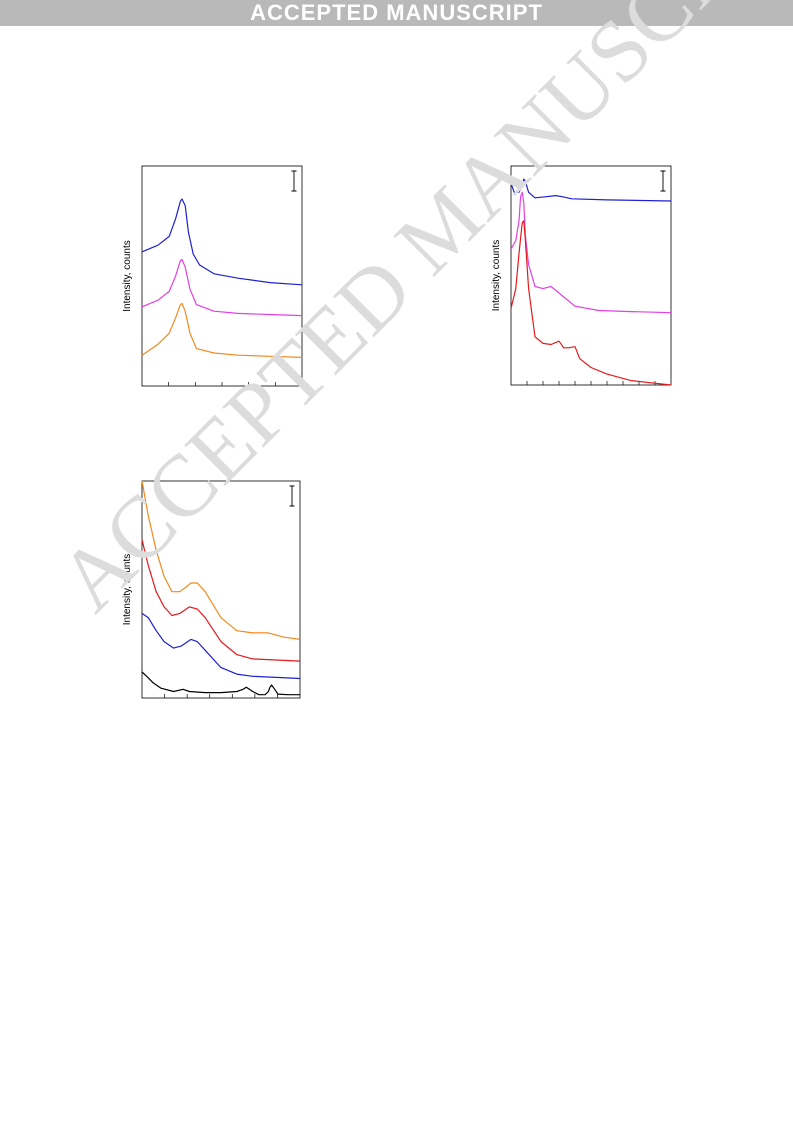 The width and height of the screenshot is (793, 1121). I want to click on chart-bottom-left: Intensity, counts, so click(211, 589).